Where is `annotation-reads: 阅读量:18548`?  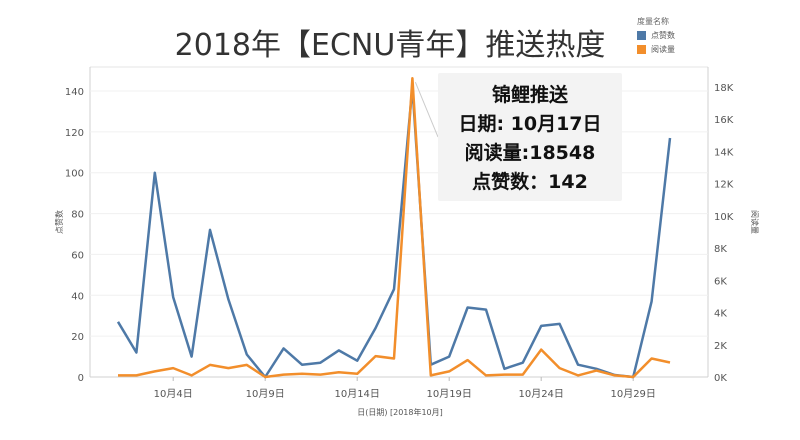 annotation-reads: 阅读量:18548 is located at coordinates (530, 153).